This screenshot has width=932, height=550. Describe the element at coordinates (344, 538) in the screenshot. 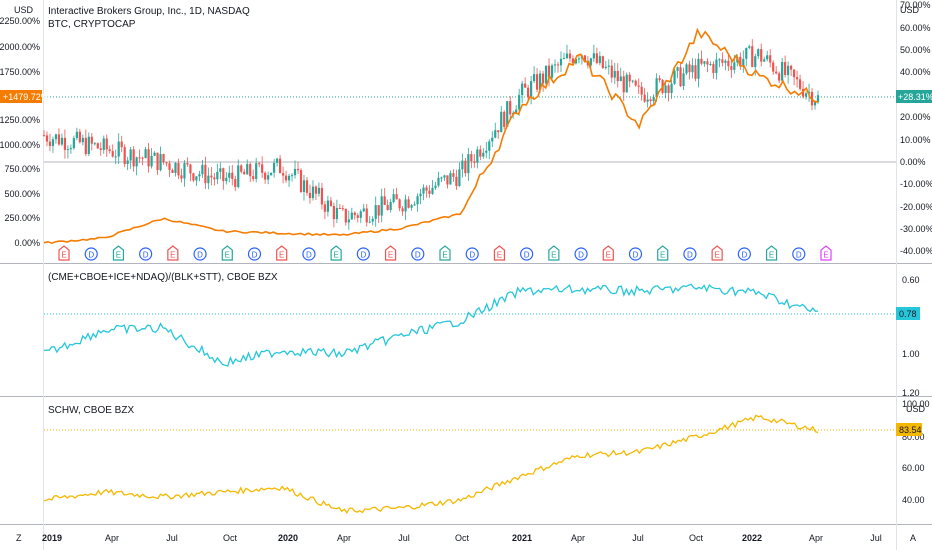

I see `time-axis-label: Apr` at that location.